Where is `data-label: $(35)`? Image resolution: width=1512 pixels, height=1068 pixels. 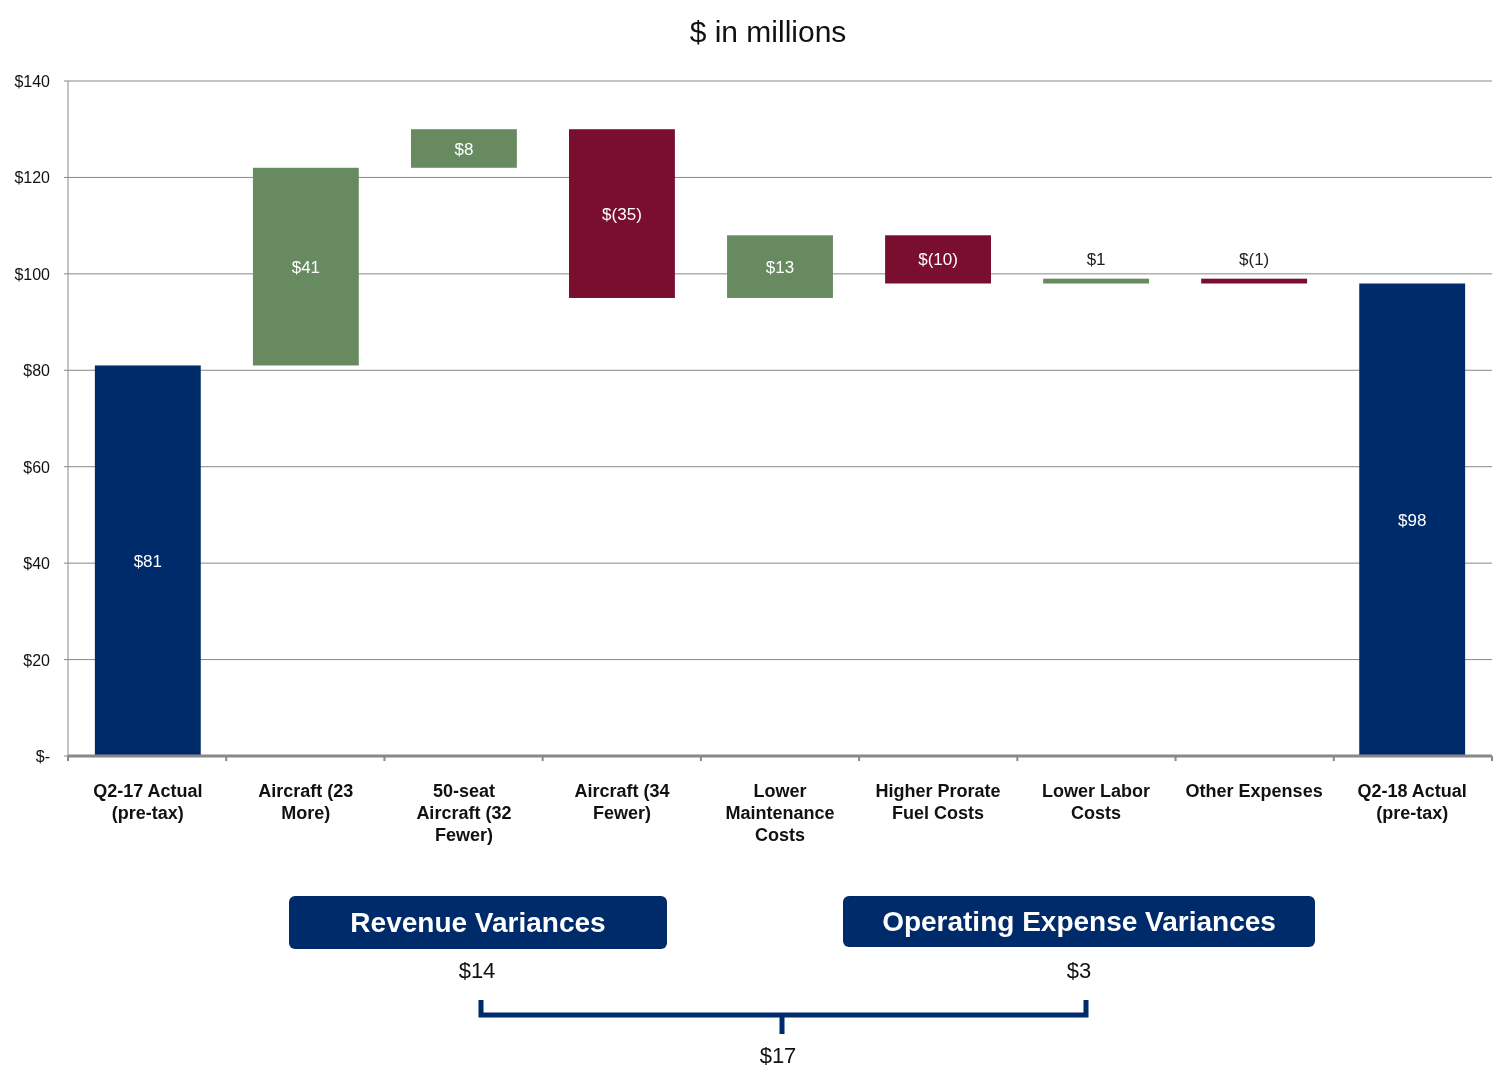
data-label: $(35) is located at coordinates (622, 214).